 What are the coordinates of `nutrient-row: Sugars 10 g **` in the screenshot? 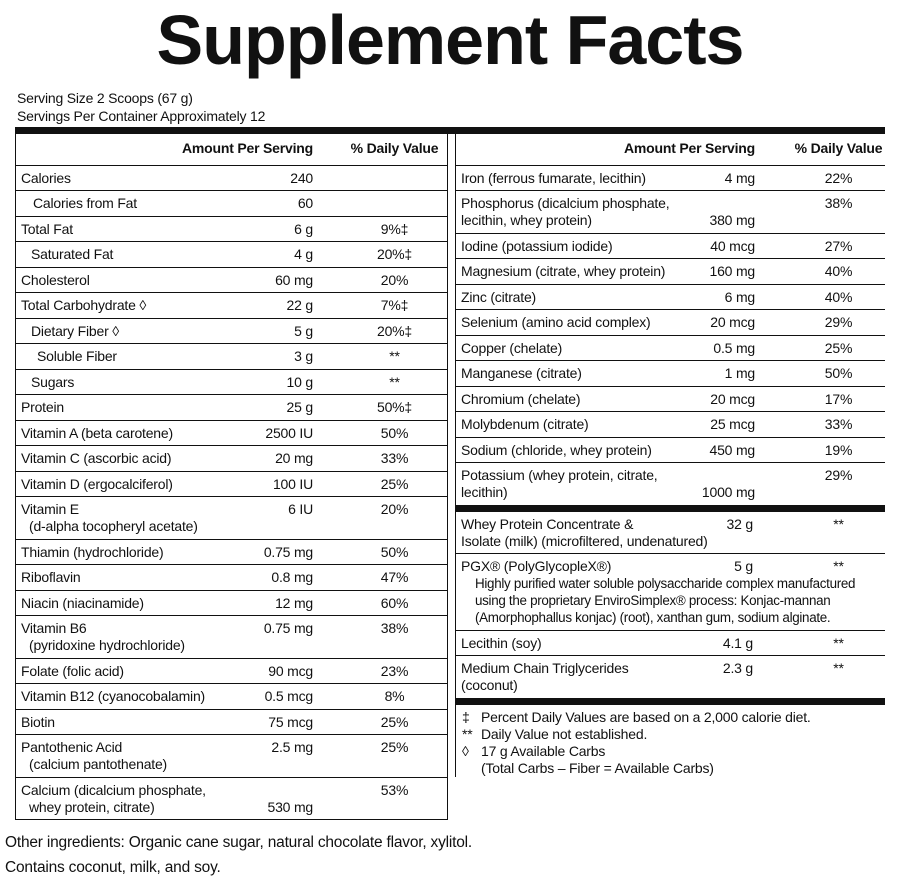 It's located at (231, 382).